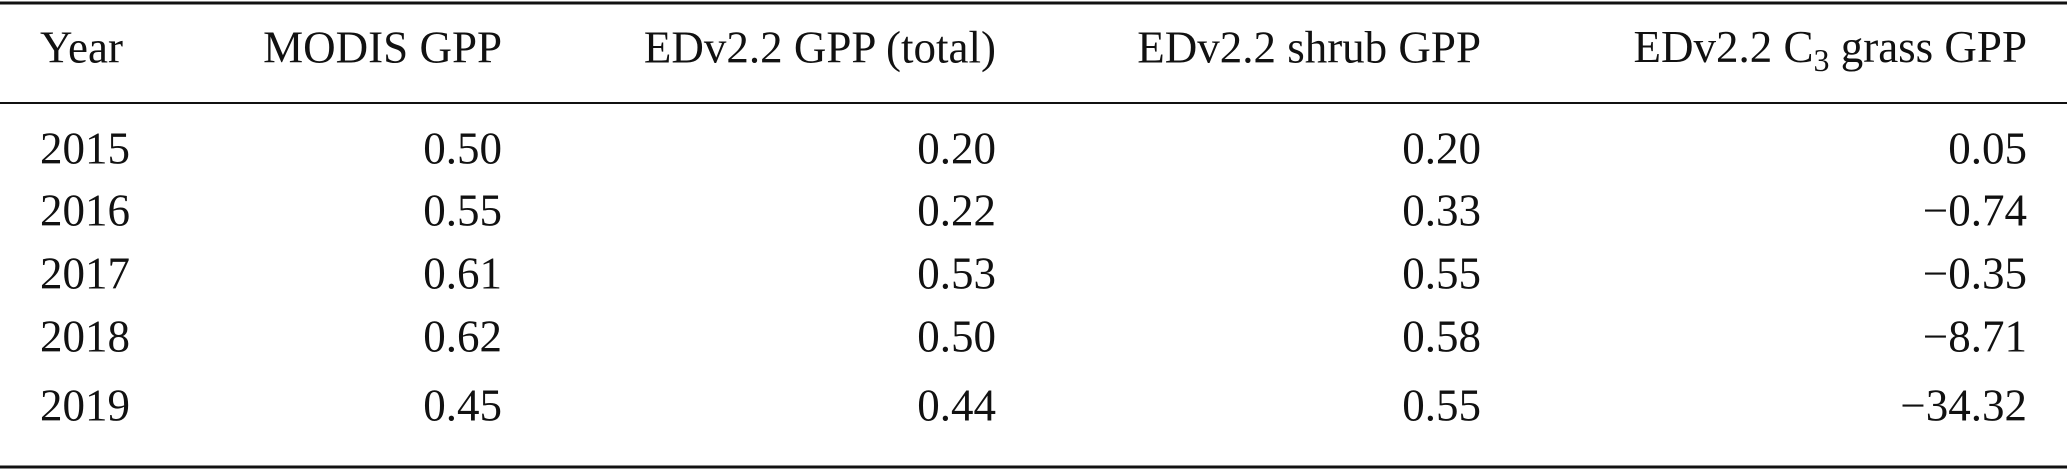 This screenshot has height=471, width=2067. I want to click on value-cell: 0.58, so click(1441, 336).